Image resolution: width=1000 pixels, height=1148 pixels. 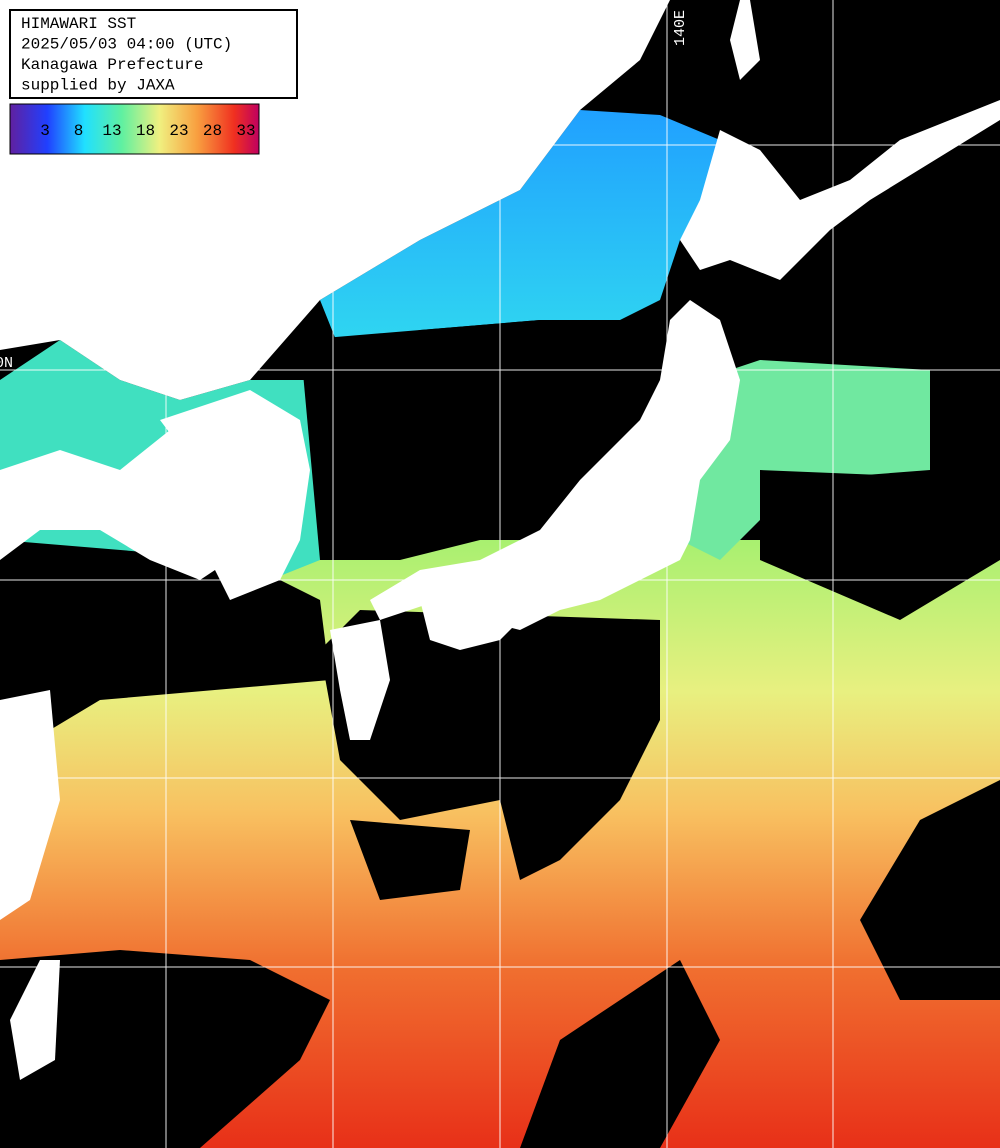 I want to click on colorbar-tick-label: 3, so click(x=45, y=131).